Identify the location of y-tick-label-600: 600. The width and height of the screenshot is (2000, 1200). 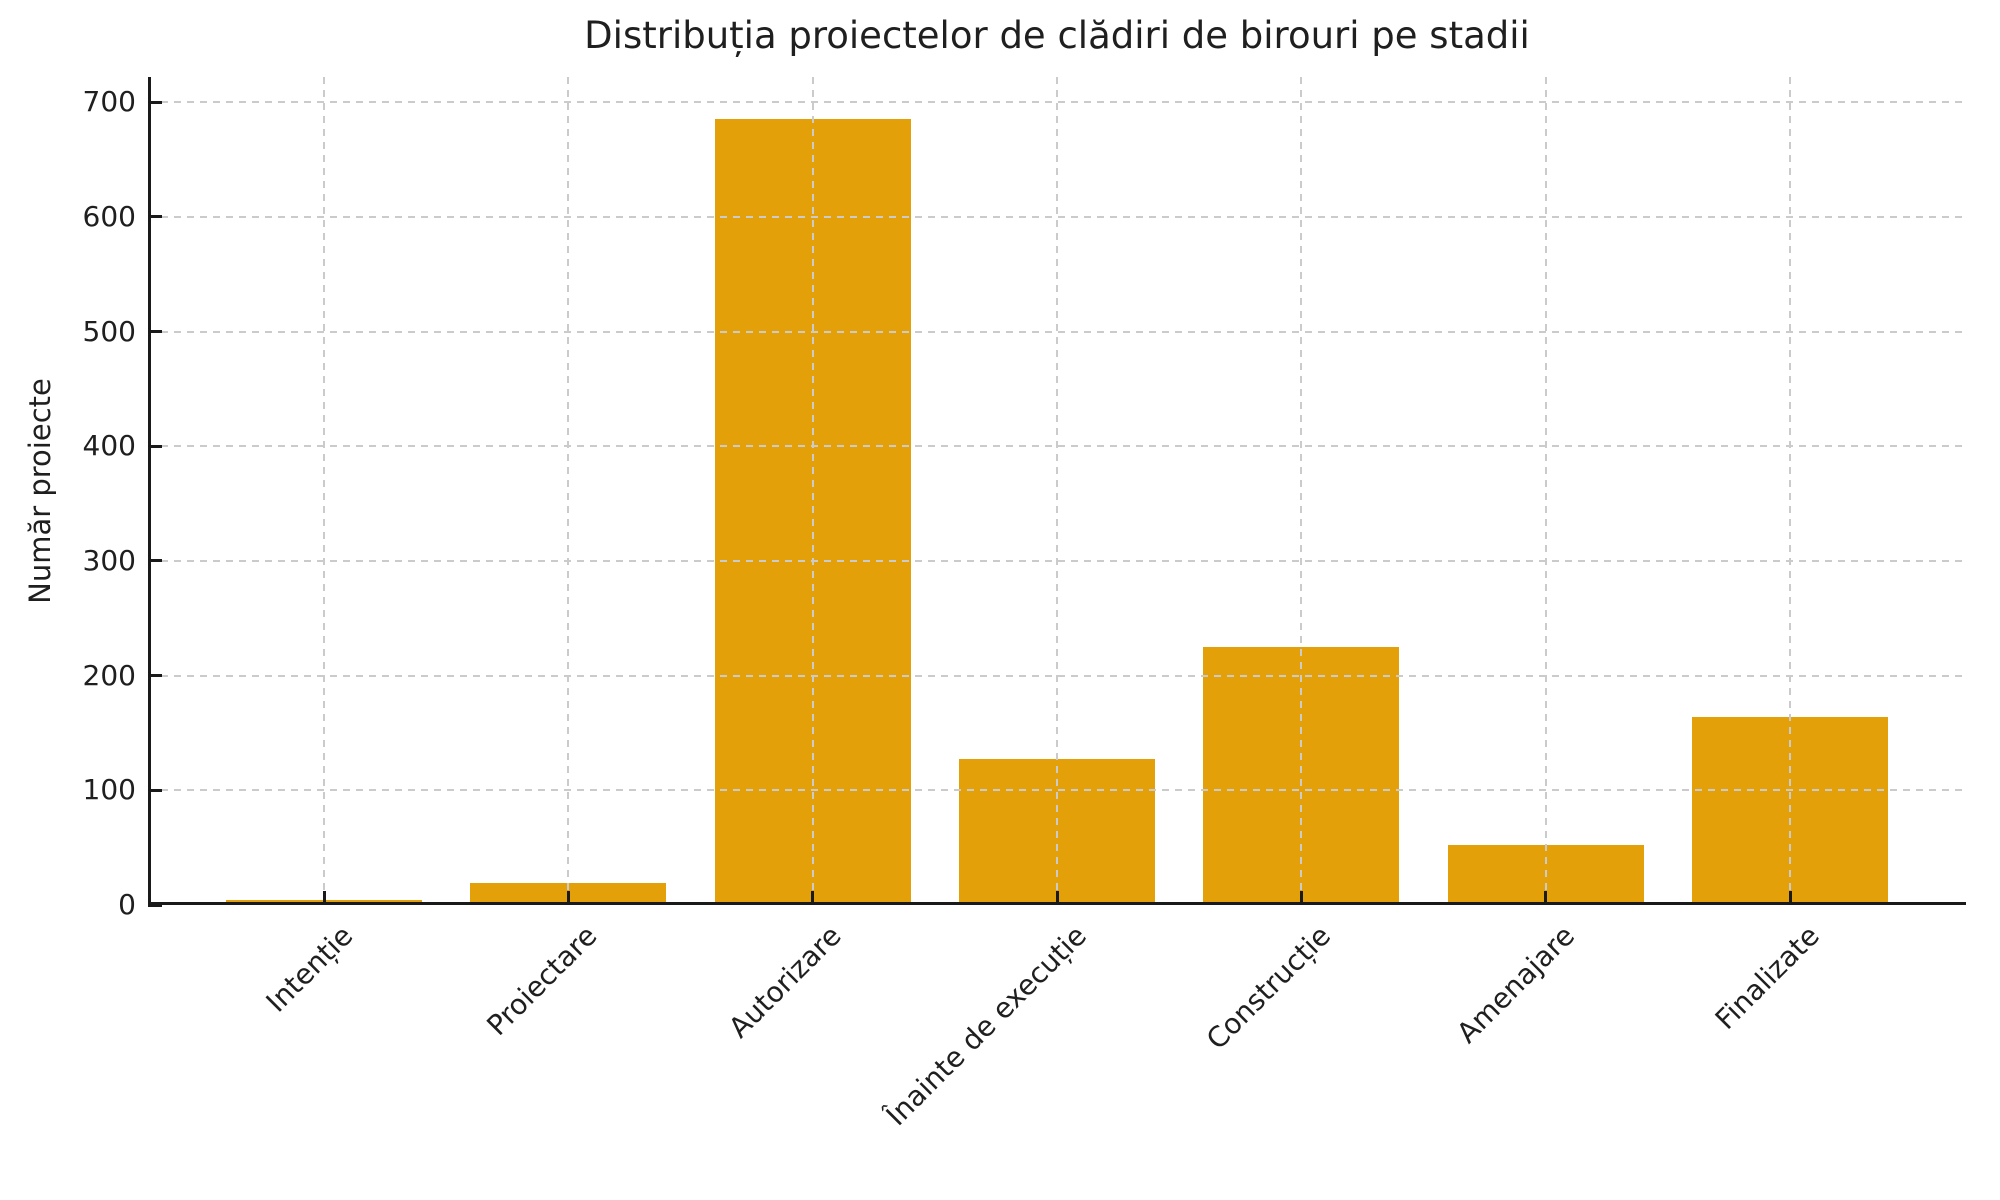
(109, 216).